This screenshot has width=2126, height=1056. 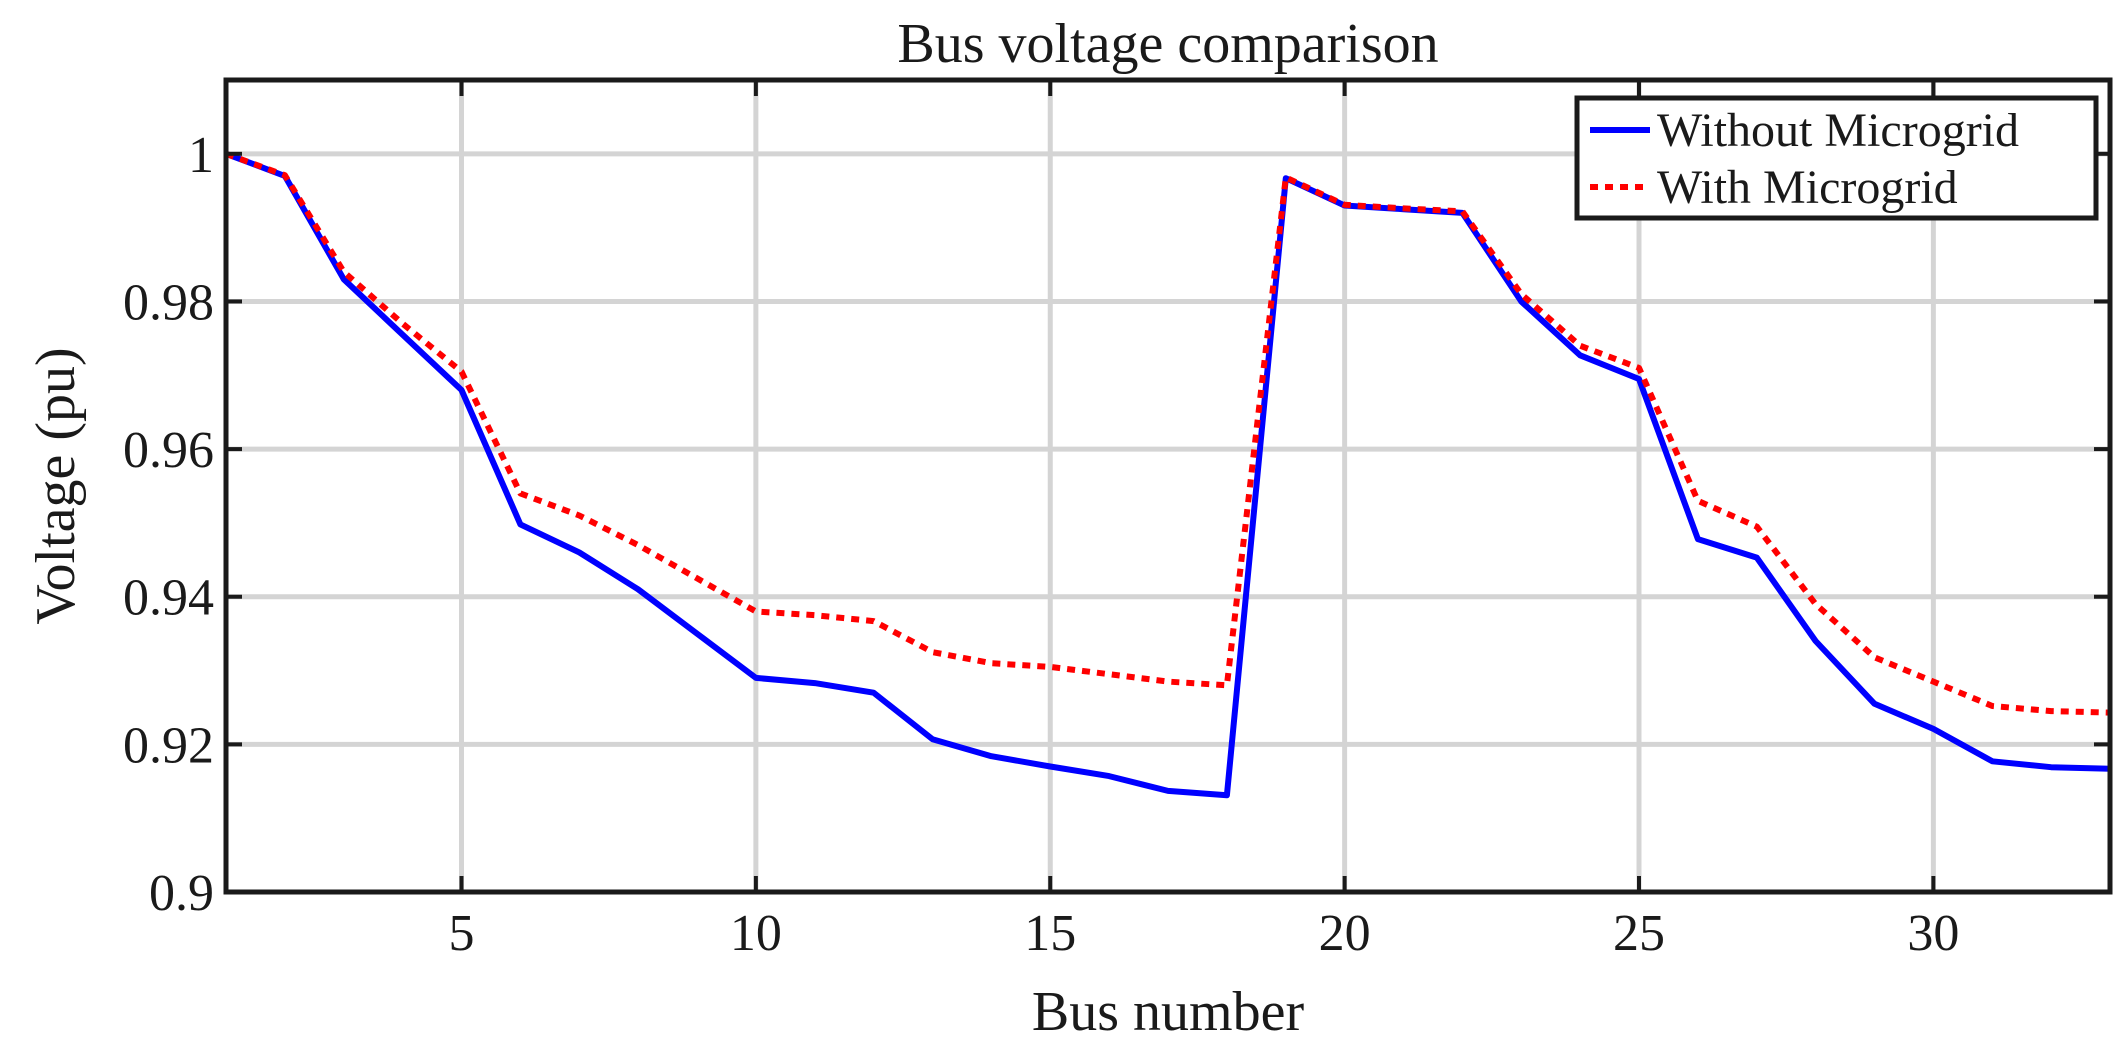 What do you see at coordinates (1168, 1012) in the screenshot?
I see `x-axis-label: Bus number` at bounding box center [1168, 1012].